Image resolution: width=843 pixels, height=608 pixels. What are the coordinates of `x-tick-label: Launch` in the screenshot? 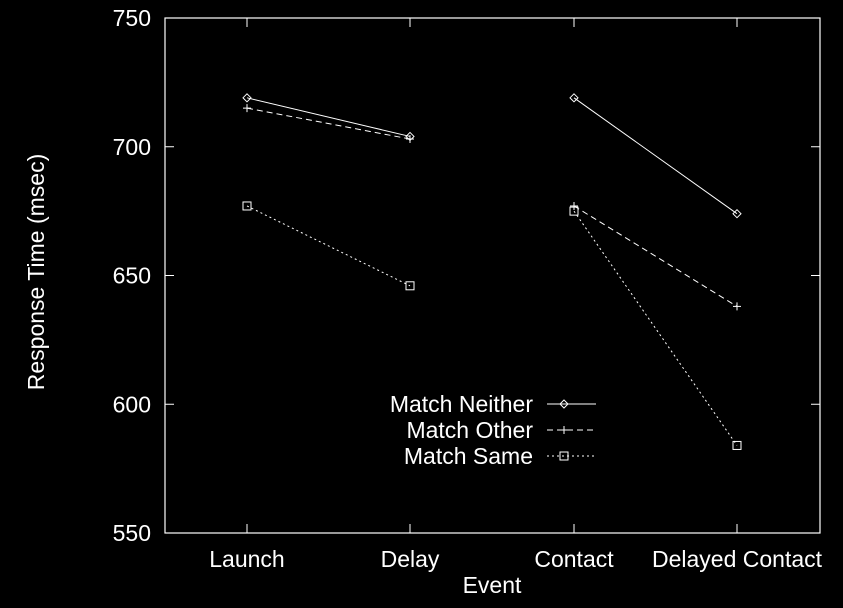 It's located at (246, 559).